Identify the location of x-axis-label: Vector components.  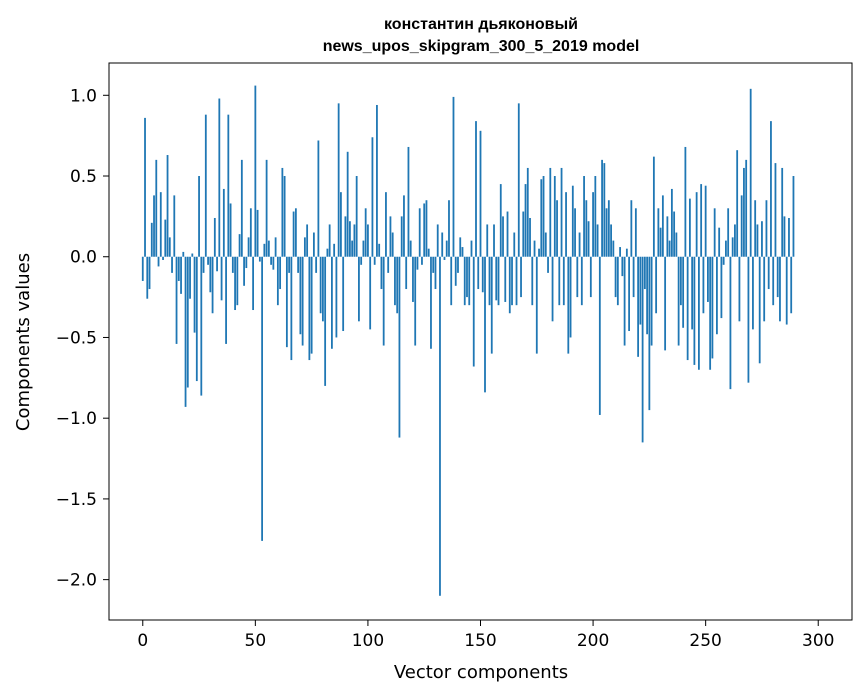
(481, 672).